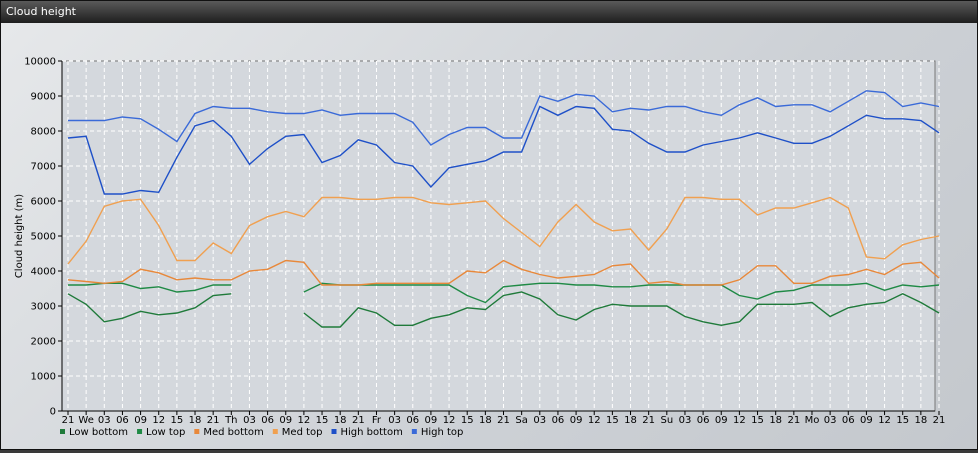 This screenshot has width=978, height=453. What do you see at coordinates (43, 237) in the screenshot?
I see `y-tick-label: 5000` at bounding box center [43, 237].